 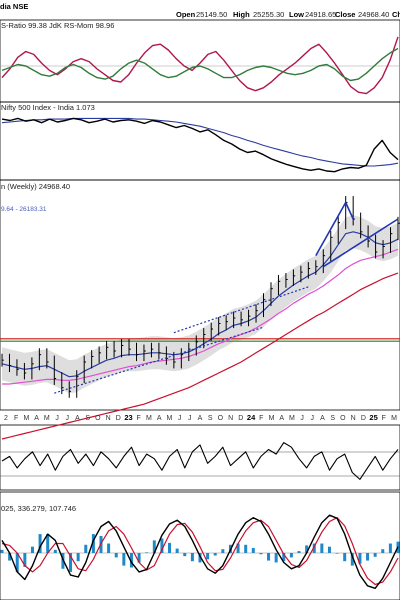 What do you see at coordinates (57, 25) in the screenshot?
I see `rrg-label: S-Ratio 99.38 JdK RS-Mom 98.96` at bounding box center [57, 25].